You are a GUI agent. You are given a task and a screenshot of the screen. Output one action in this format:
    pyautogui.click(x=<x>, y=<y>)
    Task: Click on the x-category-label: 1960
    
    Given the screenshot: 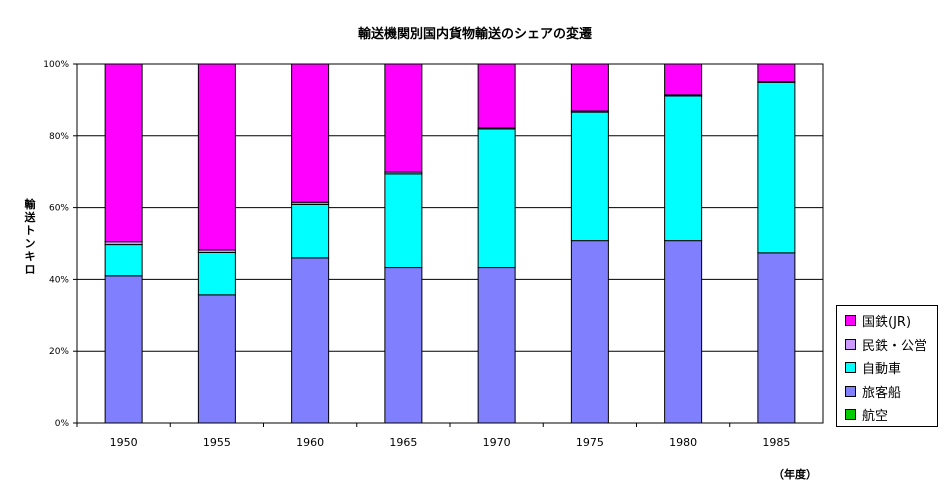 What is the action you would take?
    pyautogui.click(x=310, y=442)
    